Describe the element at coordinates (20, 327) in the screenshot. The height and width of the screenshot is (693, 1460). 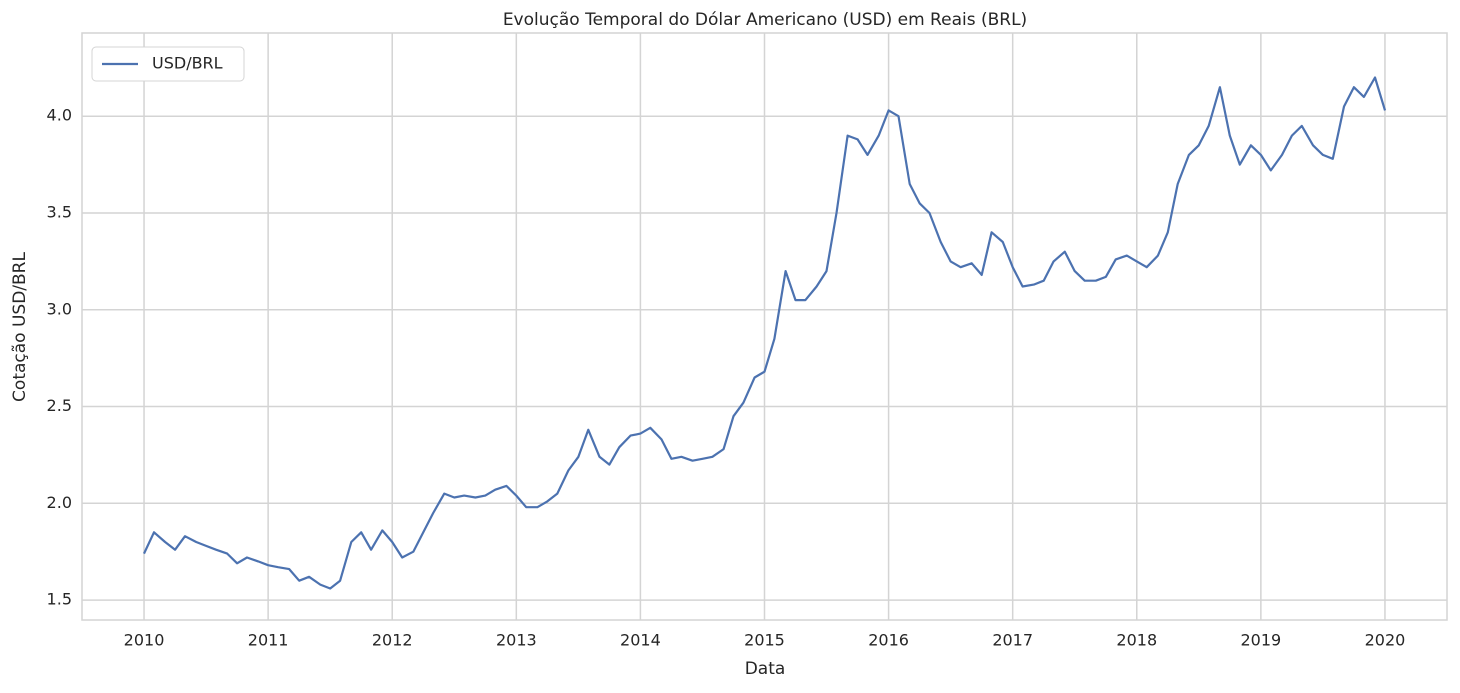
I see `y-axis-label: Cotação USD/BRL` at that location.